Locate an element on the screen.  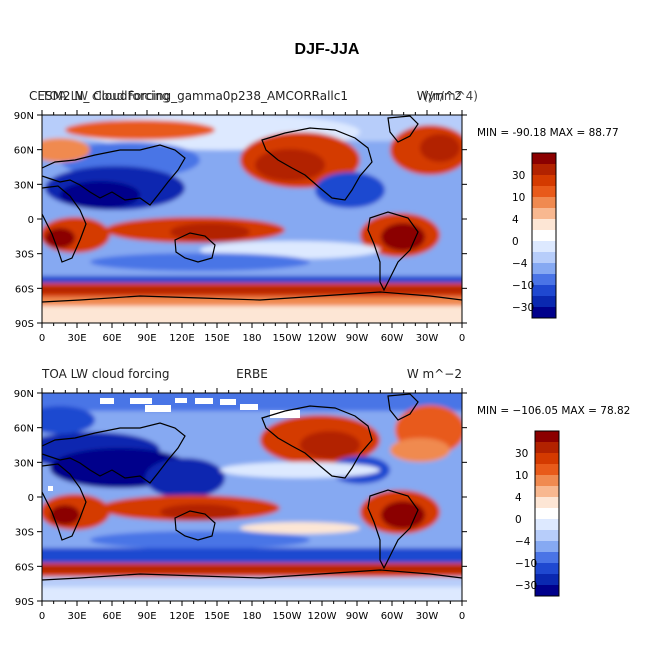
panel-1-left-label-overlap: TOA LW cloud forcing is located at coordinates (105, 96).